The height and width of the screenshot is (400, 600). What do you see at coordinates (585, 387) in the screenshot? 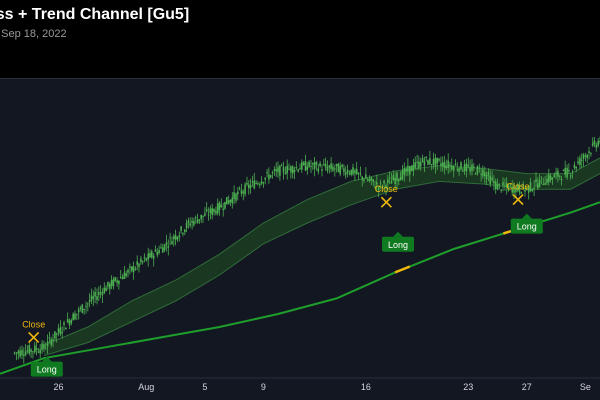
I see `x-tick-label: Se` at bounding box center [585, 387].